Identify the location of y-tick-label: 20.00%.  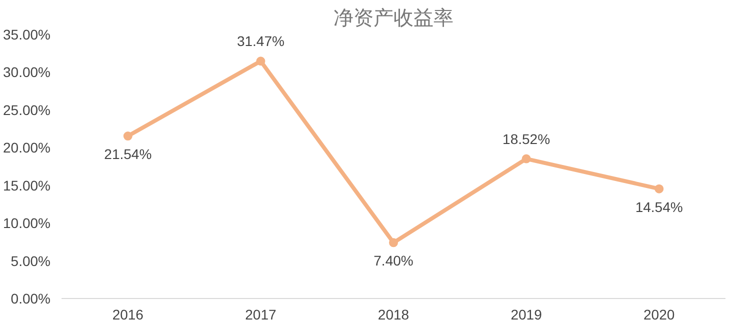
(26, 148).